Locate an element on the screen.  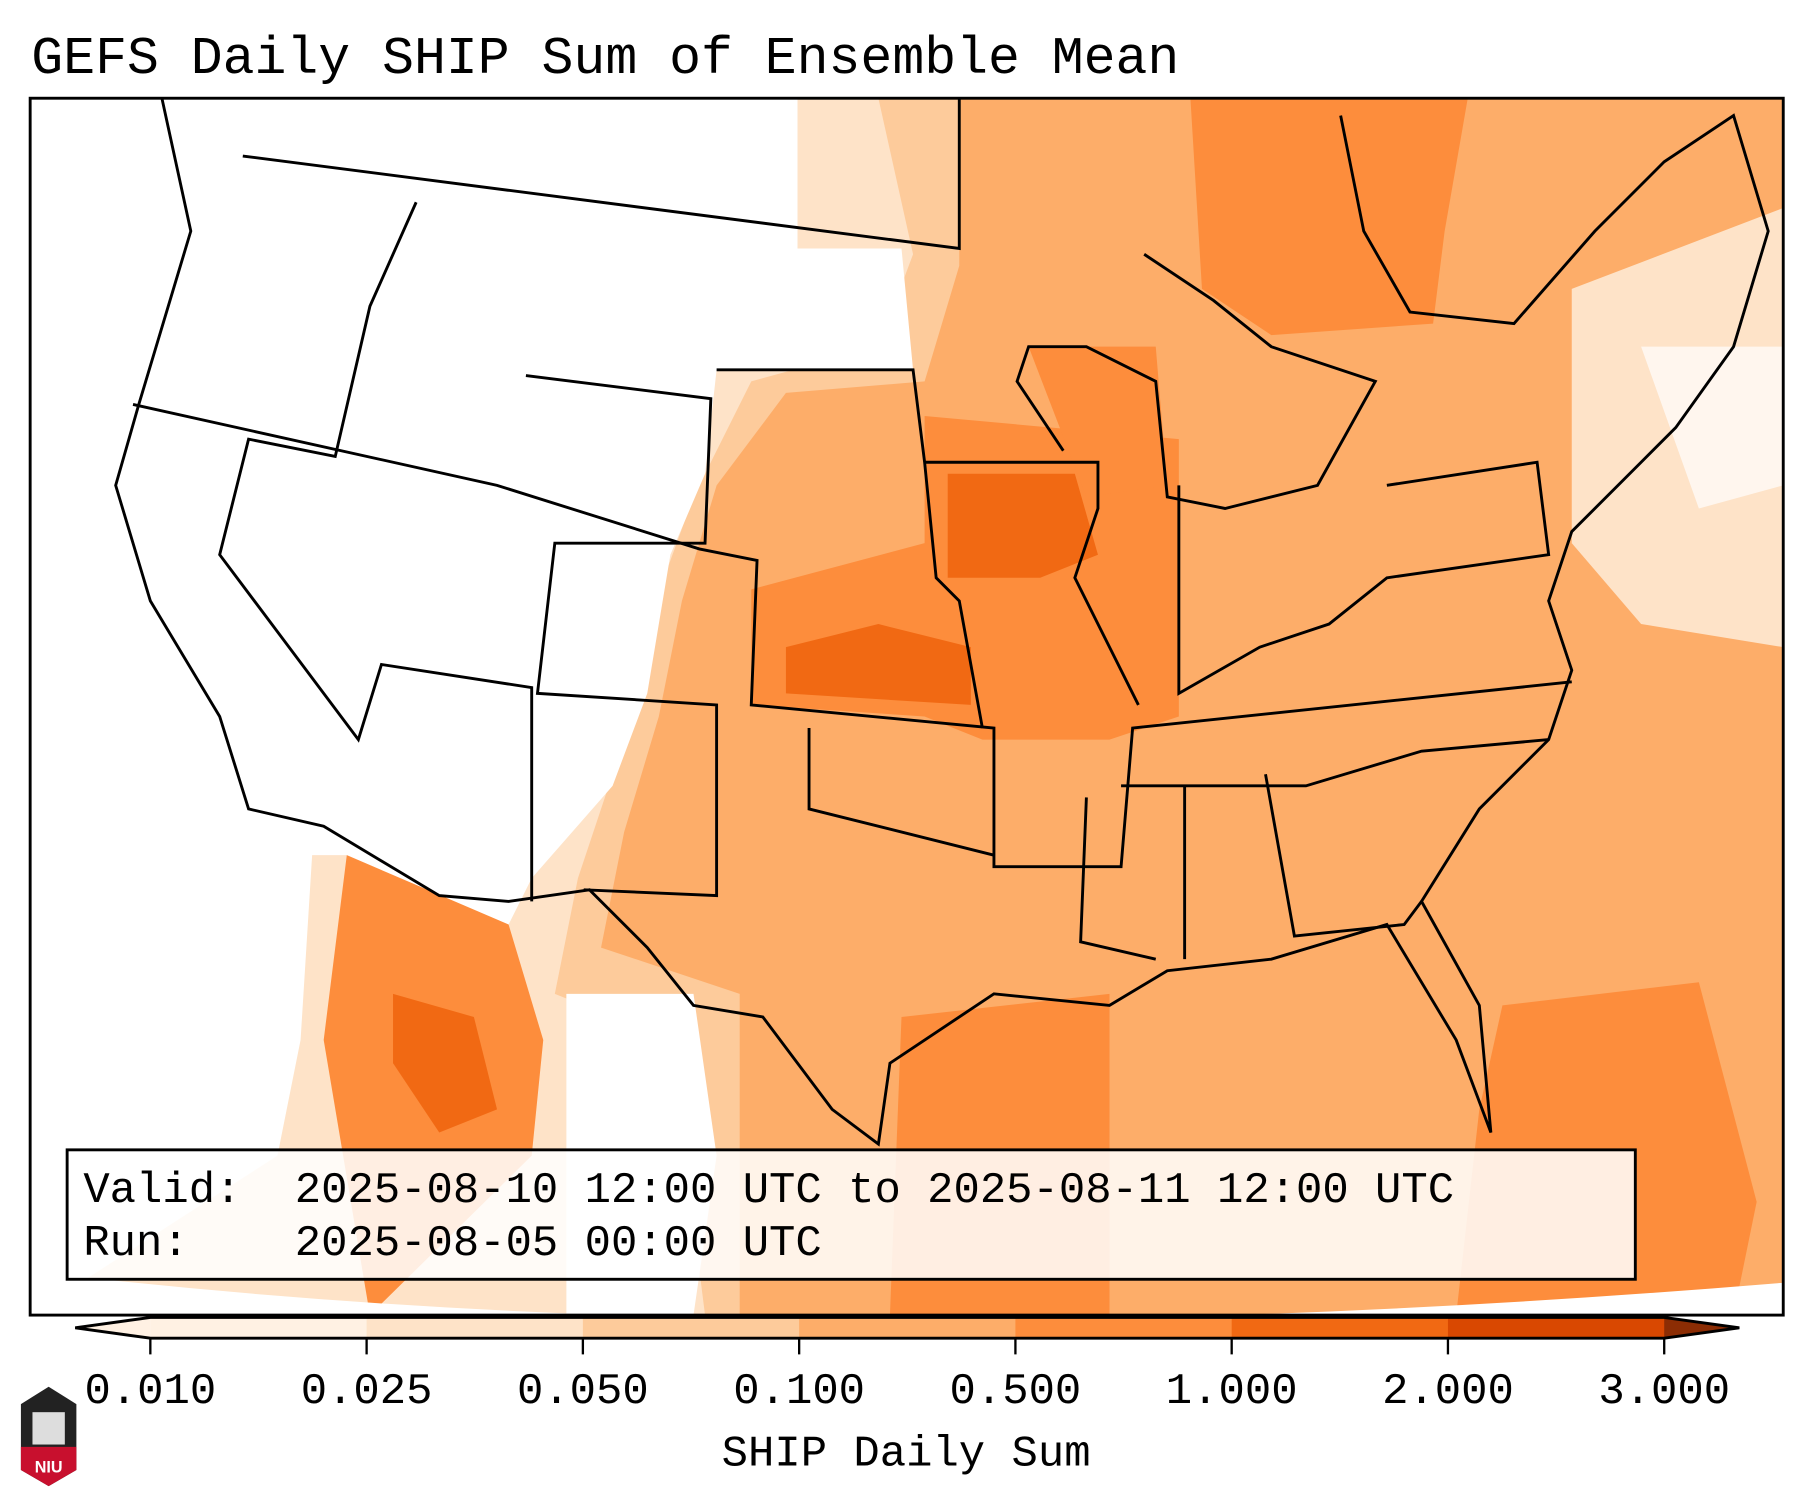
map-field-mexico-high is located at coordinates (445, 1063).